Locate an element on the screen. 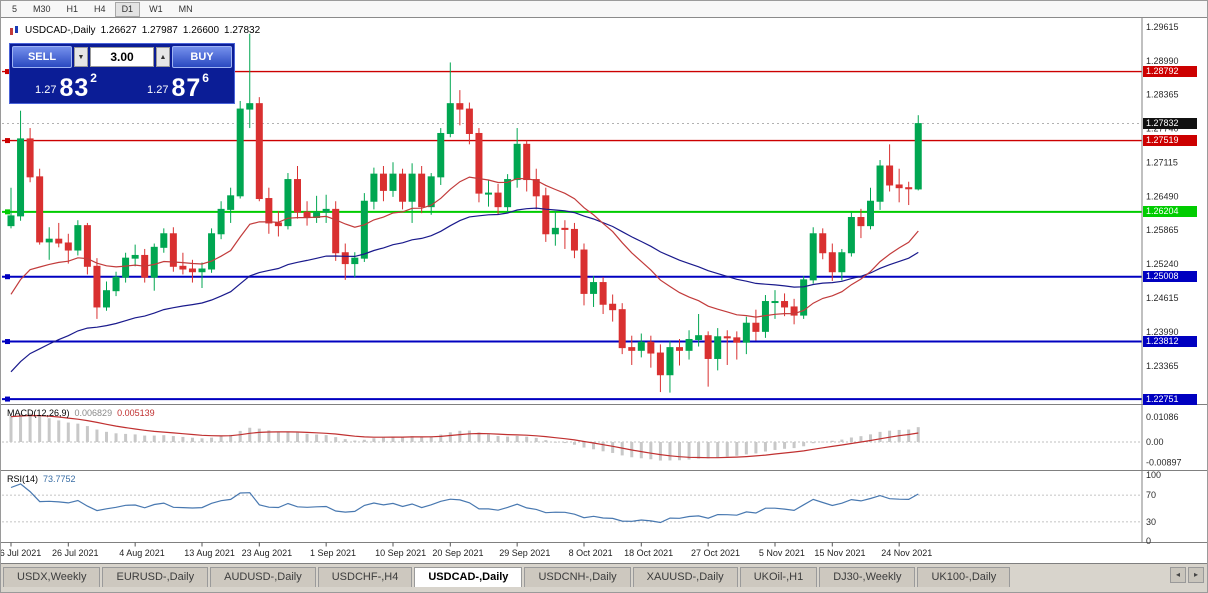 The height and width of the screenshot is (593, 1208). ohlc-low: 1.26600 is located at coordinates (201, 30).